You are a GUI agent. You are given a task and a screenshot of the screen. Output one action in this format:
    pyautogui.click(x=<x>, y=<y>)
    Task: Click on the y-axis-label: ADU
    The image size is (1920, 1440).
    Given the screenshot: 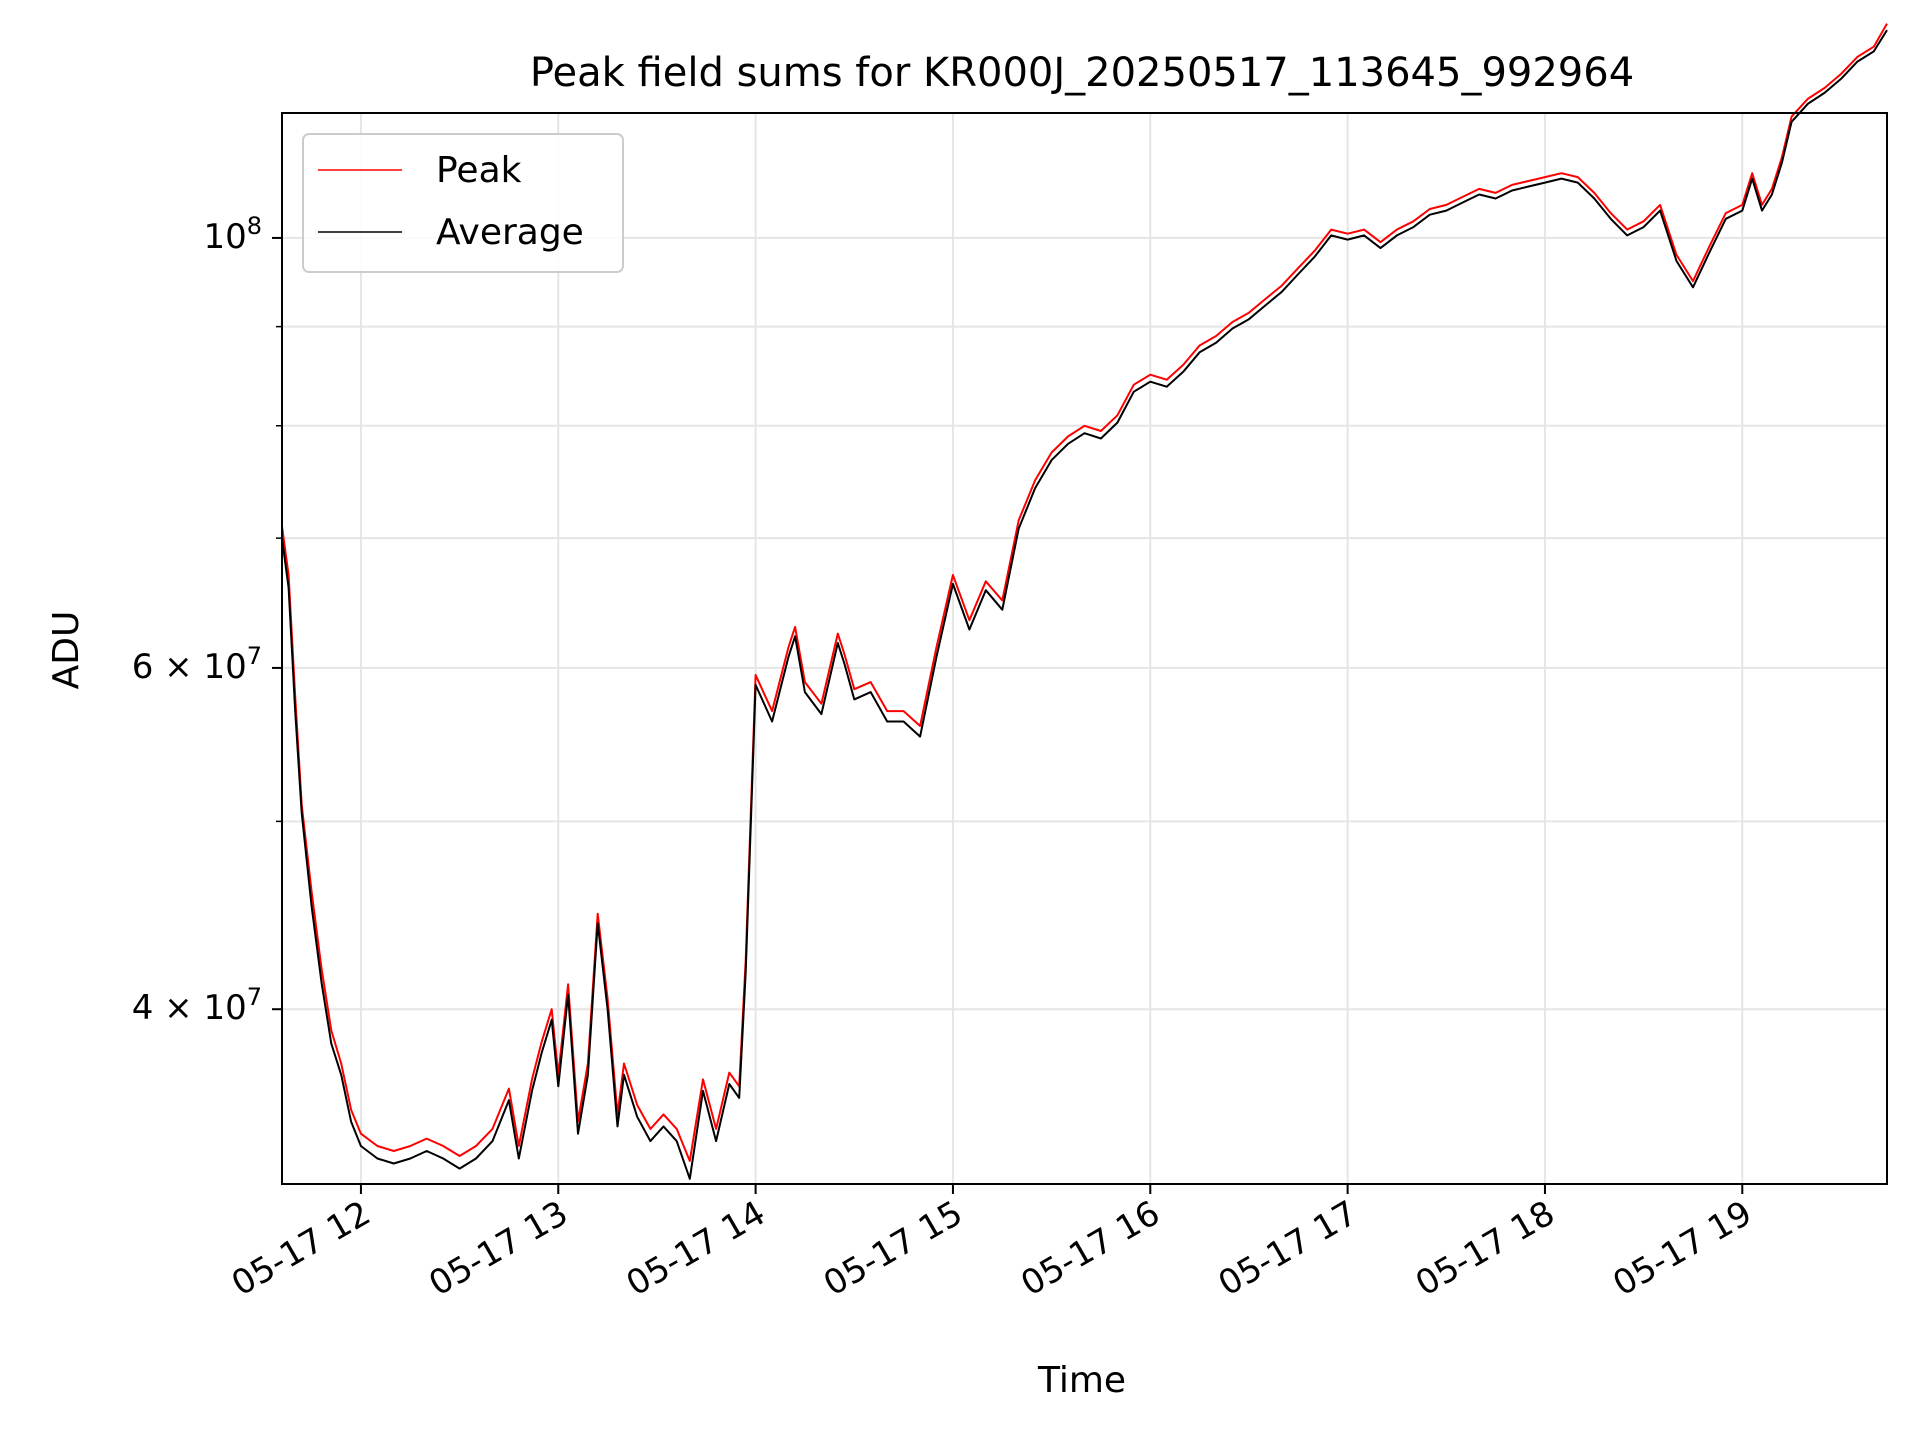 What is the action you would take?
    pyautogui.click(x=66, y=650)
    